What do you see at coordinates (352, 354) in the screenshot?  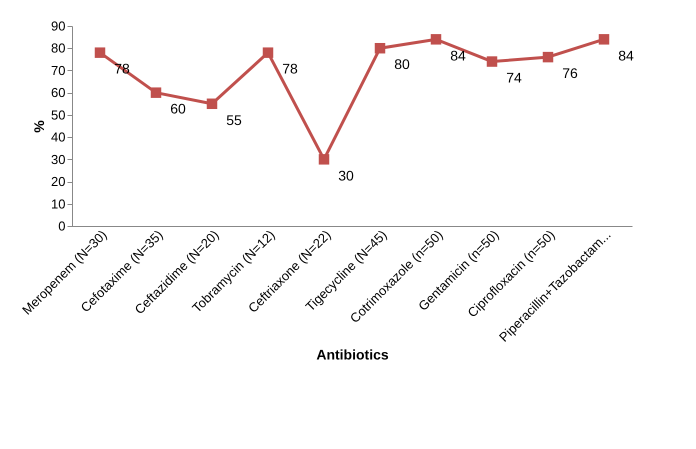 I see `x-axis-title: Antibiotics` at bounding box center [352, 354].